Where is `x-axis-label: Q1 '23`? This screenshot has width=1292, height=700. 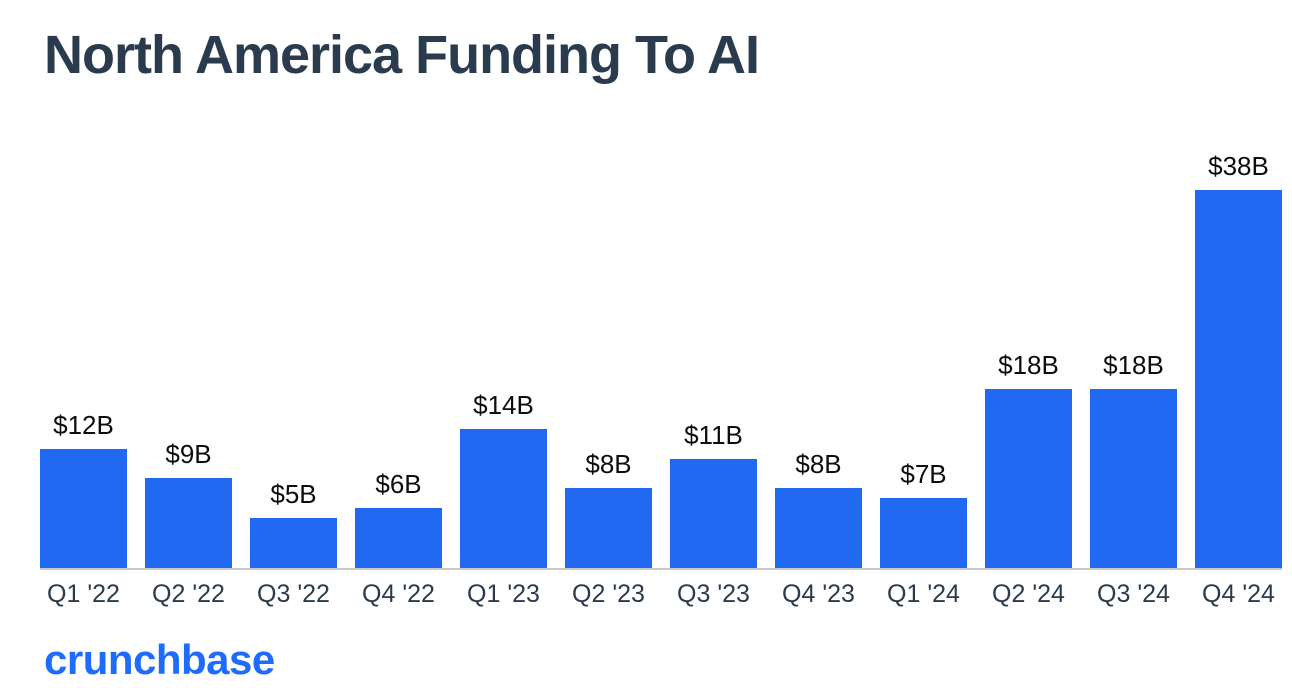
x-axis-label: Q1 '23 is located at coordinates (503, 594).